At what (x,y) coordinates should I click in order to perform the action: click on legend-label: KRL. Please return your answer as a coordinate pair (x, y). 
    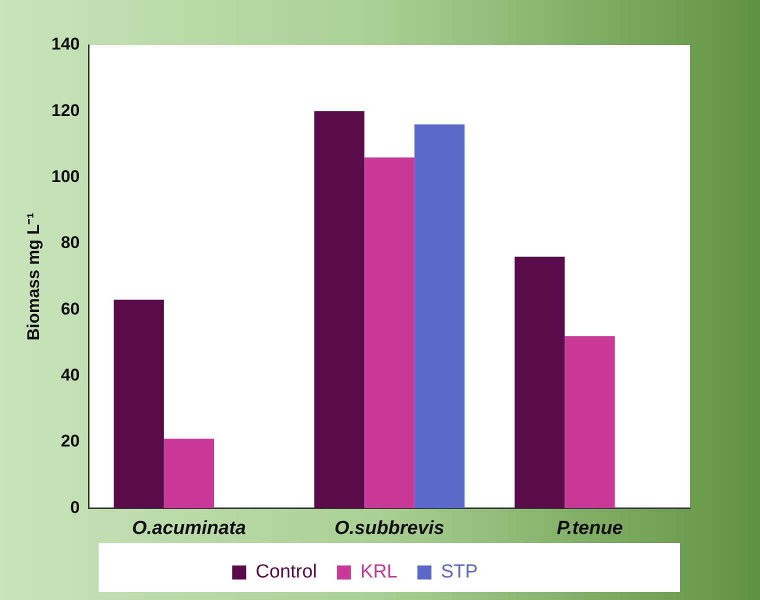
    Looking at the image, I should click on (379, 572).